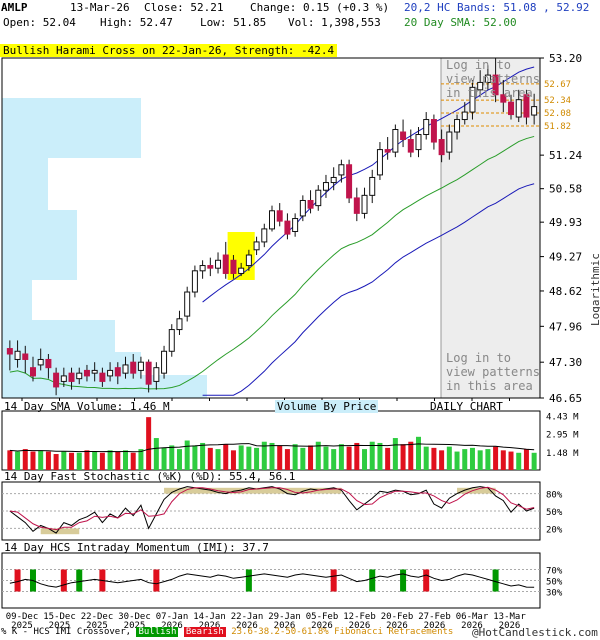 This screenshot has height=640, width=600. What do you see at coordinates (157, 632) in the screenshot?
I see `bullish-badge: Bullish` at bounding box center [157, 632].